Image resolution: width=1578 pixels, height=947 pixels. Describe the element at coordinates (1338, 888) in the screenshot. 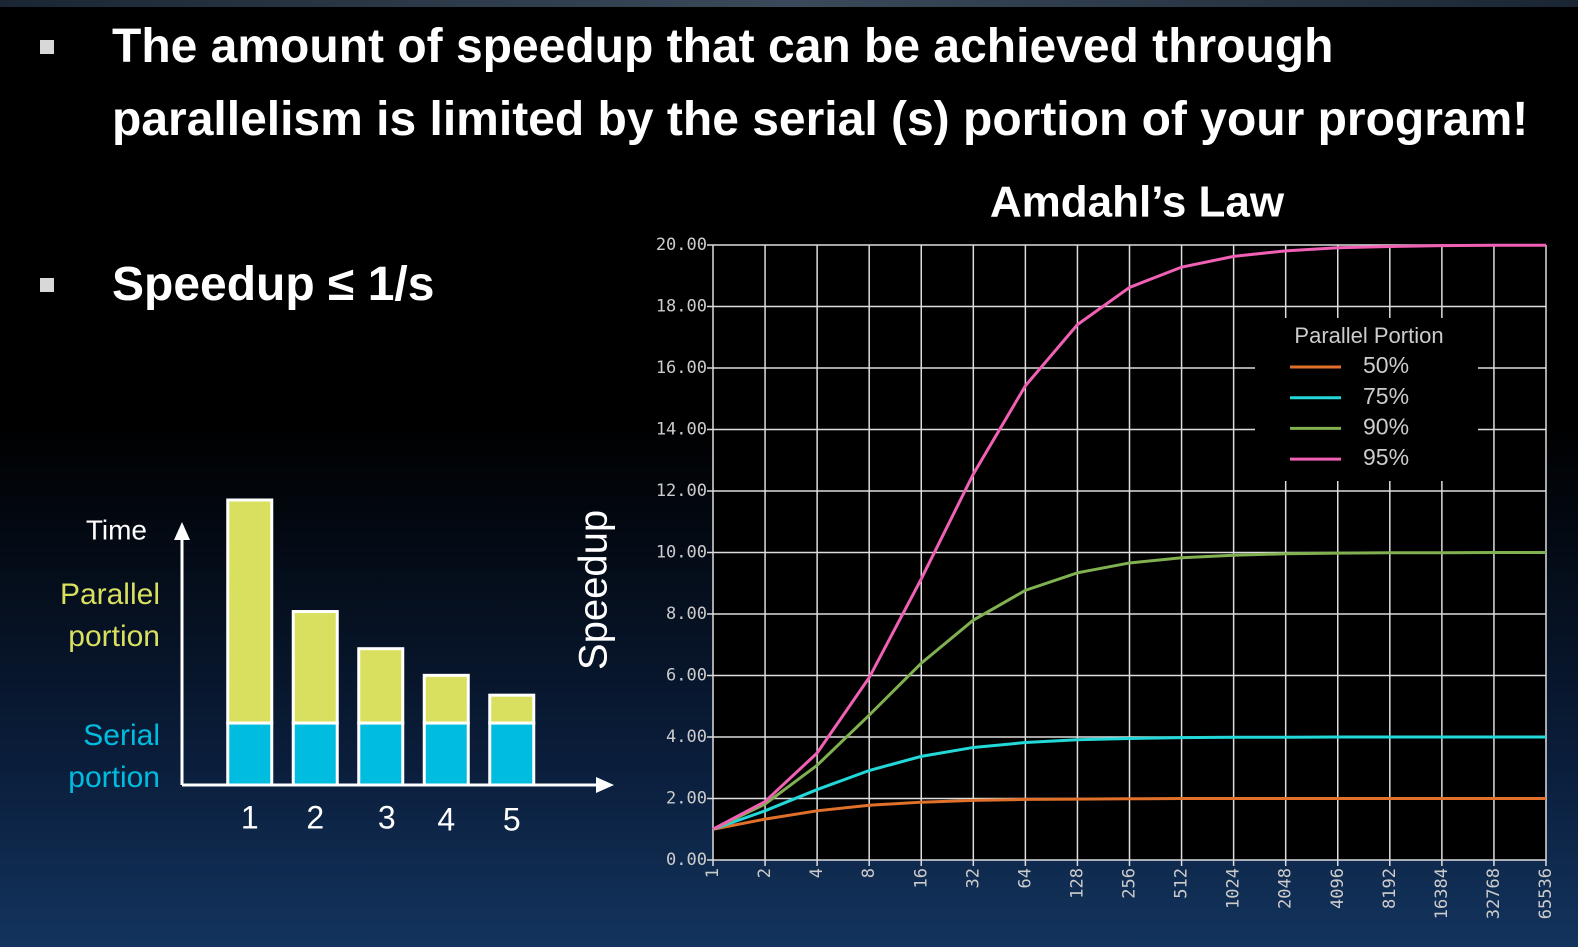

I see `x-tick-label: 4096` at that location.